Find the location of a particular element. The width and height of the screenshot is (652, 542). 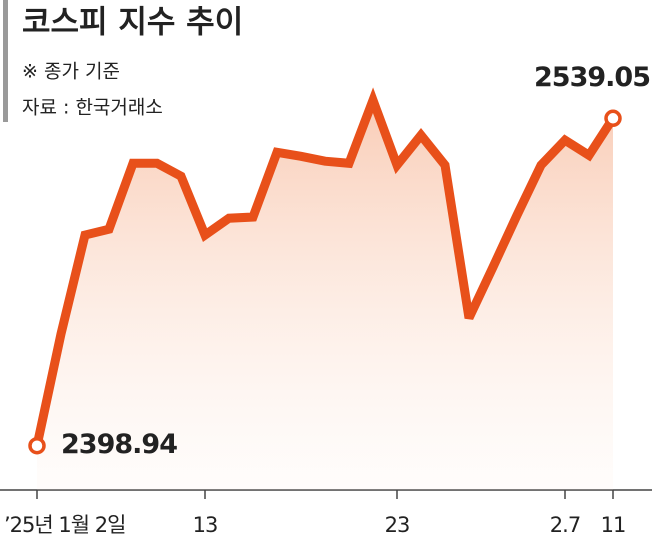

data-label: 2398.94 is located at coordinates (119, 444).